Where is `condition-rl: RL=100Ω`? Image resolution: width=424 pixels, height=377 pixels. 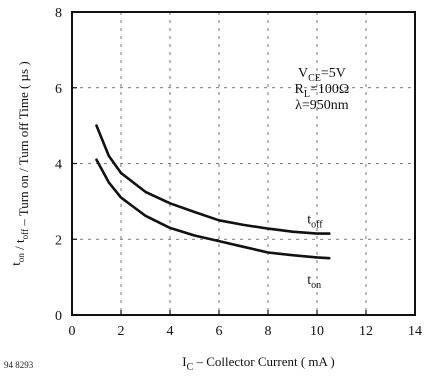 condition-rl: RL=100Ω is located at coordinates (322, 91).